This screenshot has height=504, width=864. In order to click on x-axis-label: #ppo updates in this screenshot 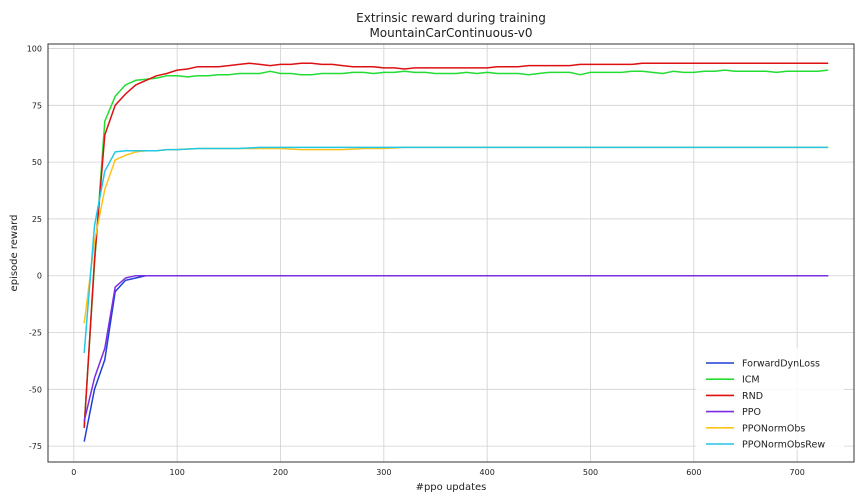, I will do `click(451, 487)`.